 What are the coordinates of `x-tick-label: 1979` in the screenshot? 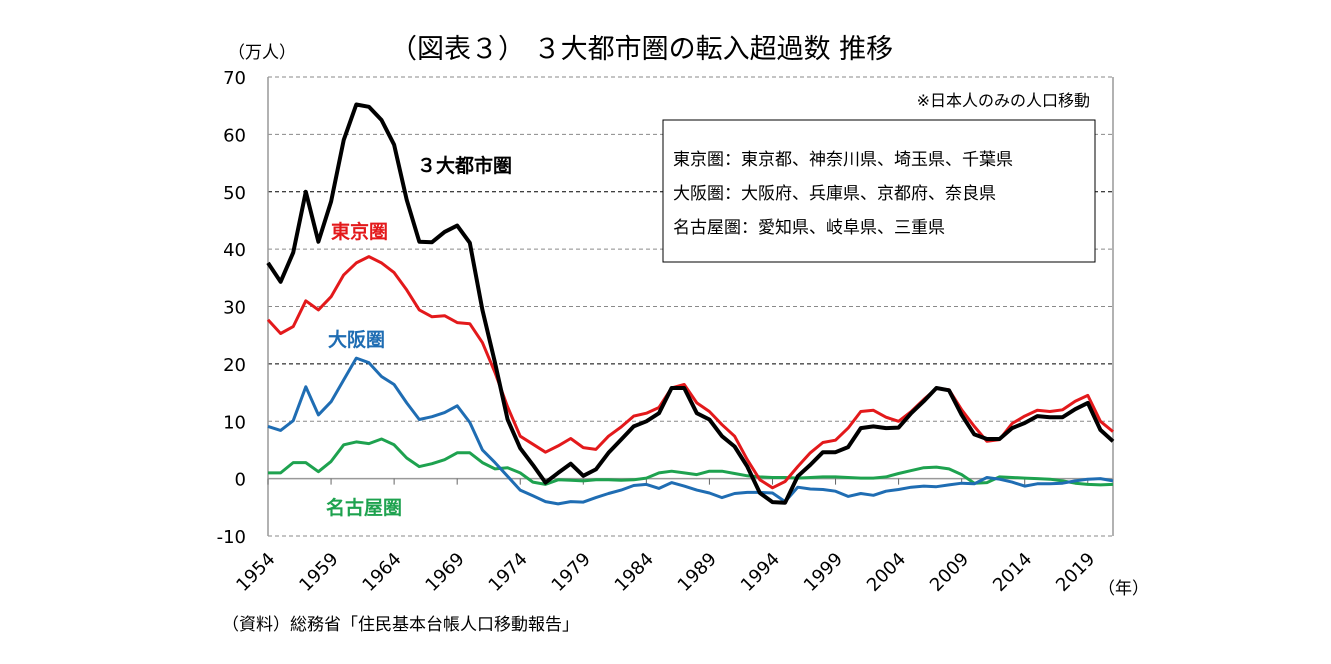 It's located at (571, 572).